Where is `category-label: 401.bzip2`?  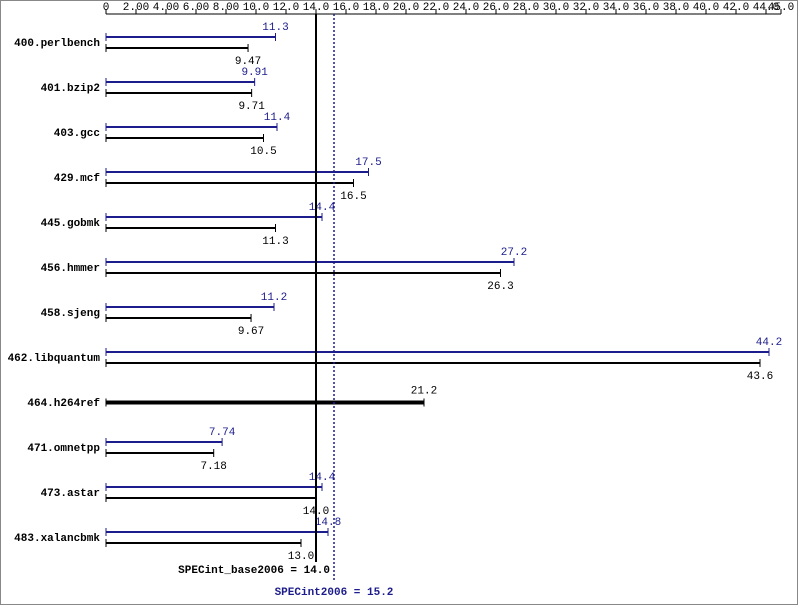 category-label: 401.bzip2 is located at coordinates (70, 89).